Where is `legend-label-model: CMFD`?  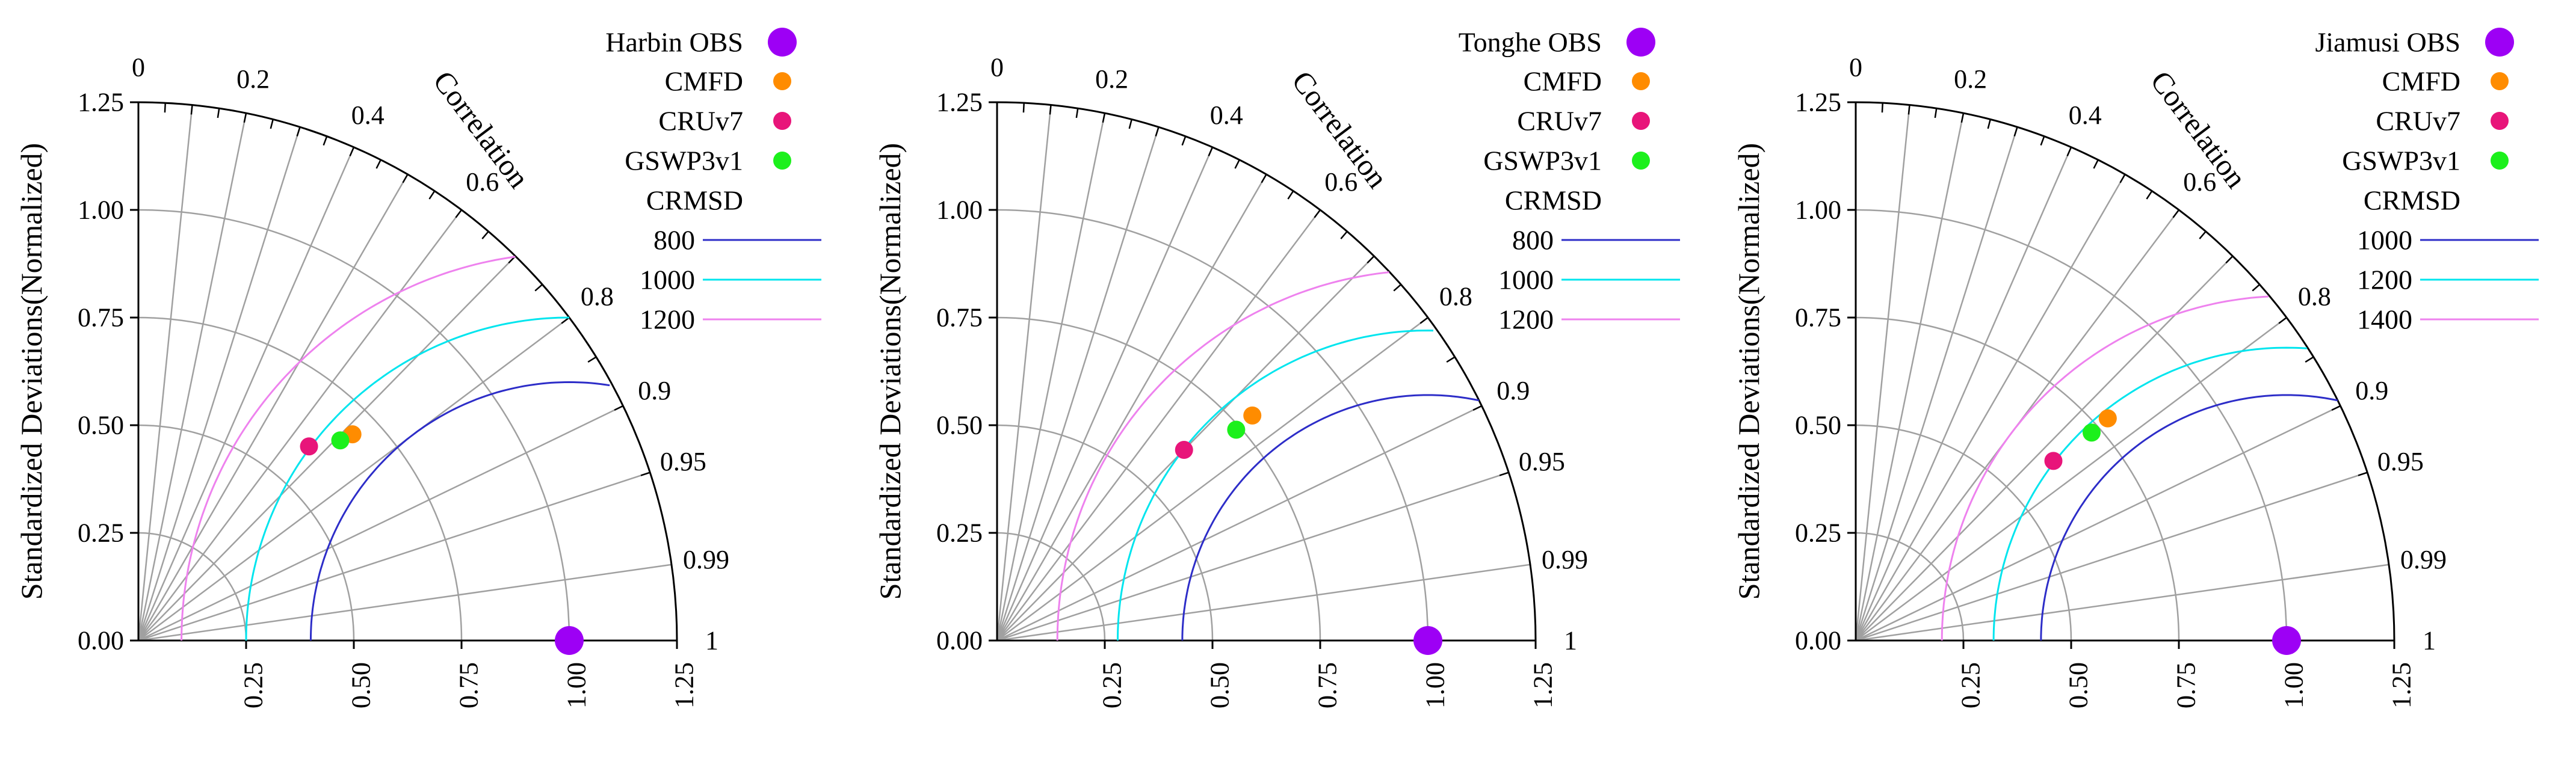 legend-label-model: CMFD is located at coordinates (1563, 81).